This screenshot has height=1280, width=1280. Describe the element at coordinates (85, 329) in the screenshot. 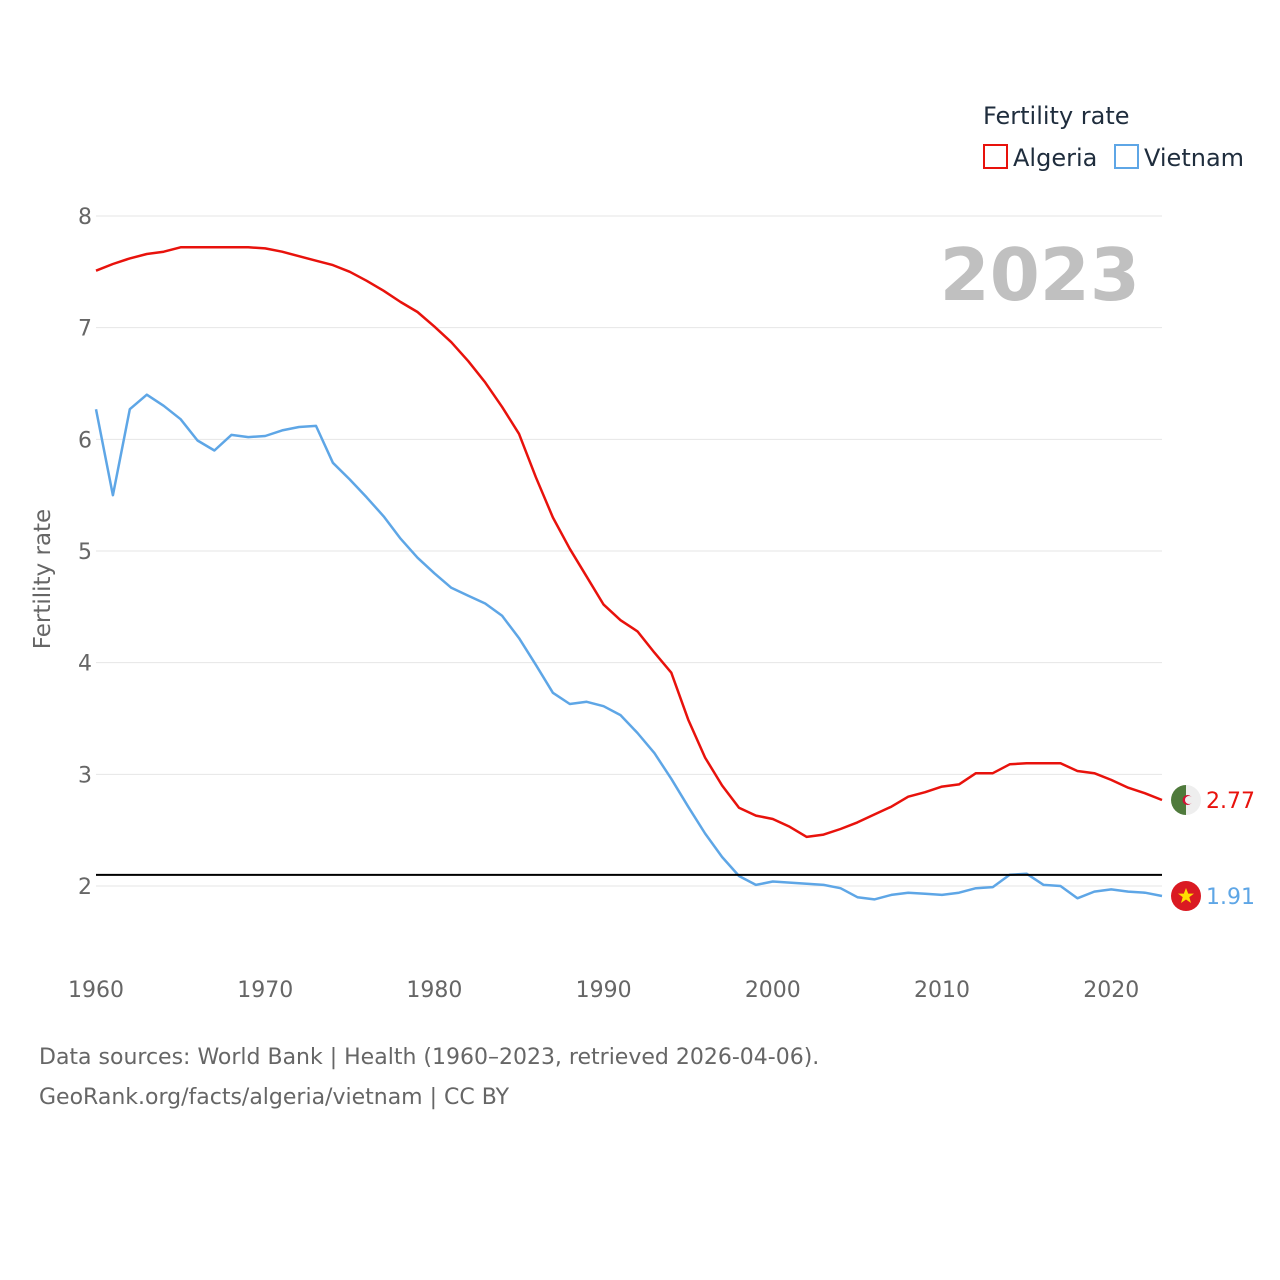

I see `y-tick-label: 7` at that location.